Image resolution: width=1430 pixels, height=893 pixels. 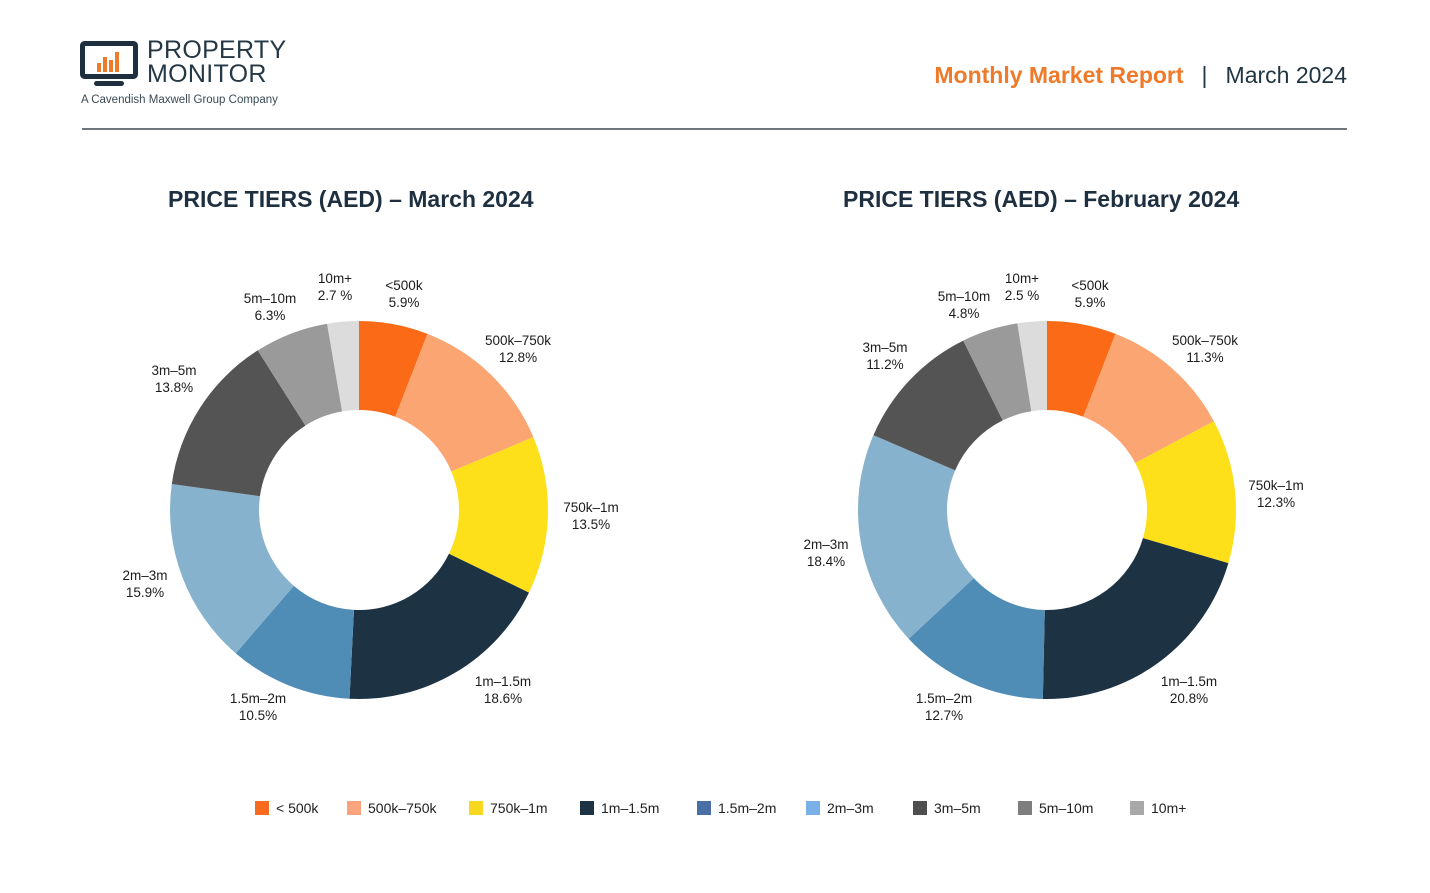 What do you see at coordinates (826, 561) in the screenshot?
I see `slice-value-label: 18.4%` at bounding box center [826, 561].